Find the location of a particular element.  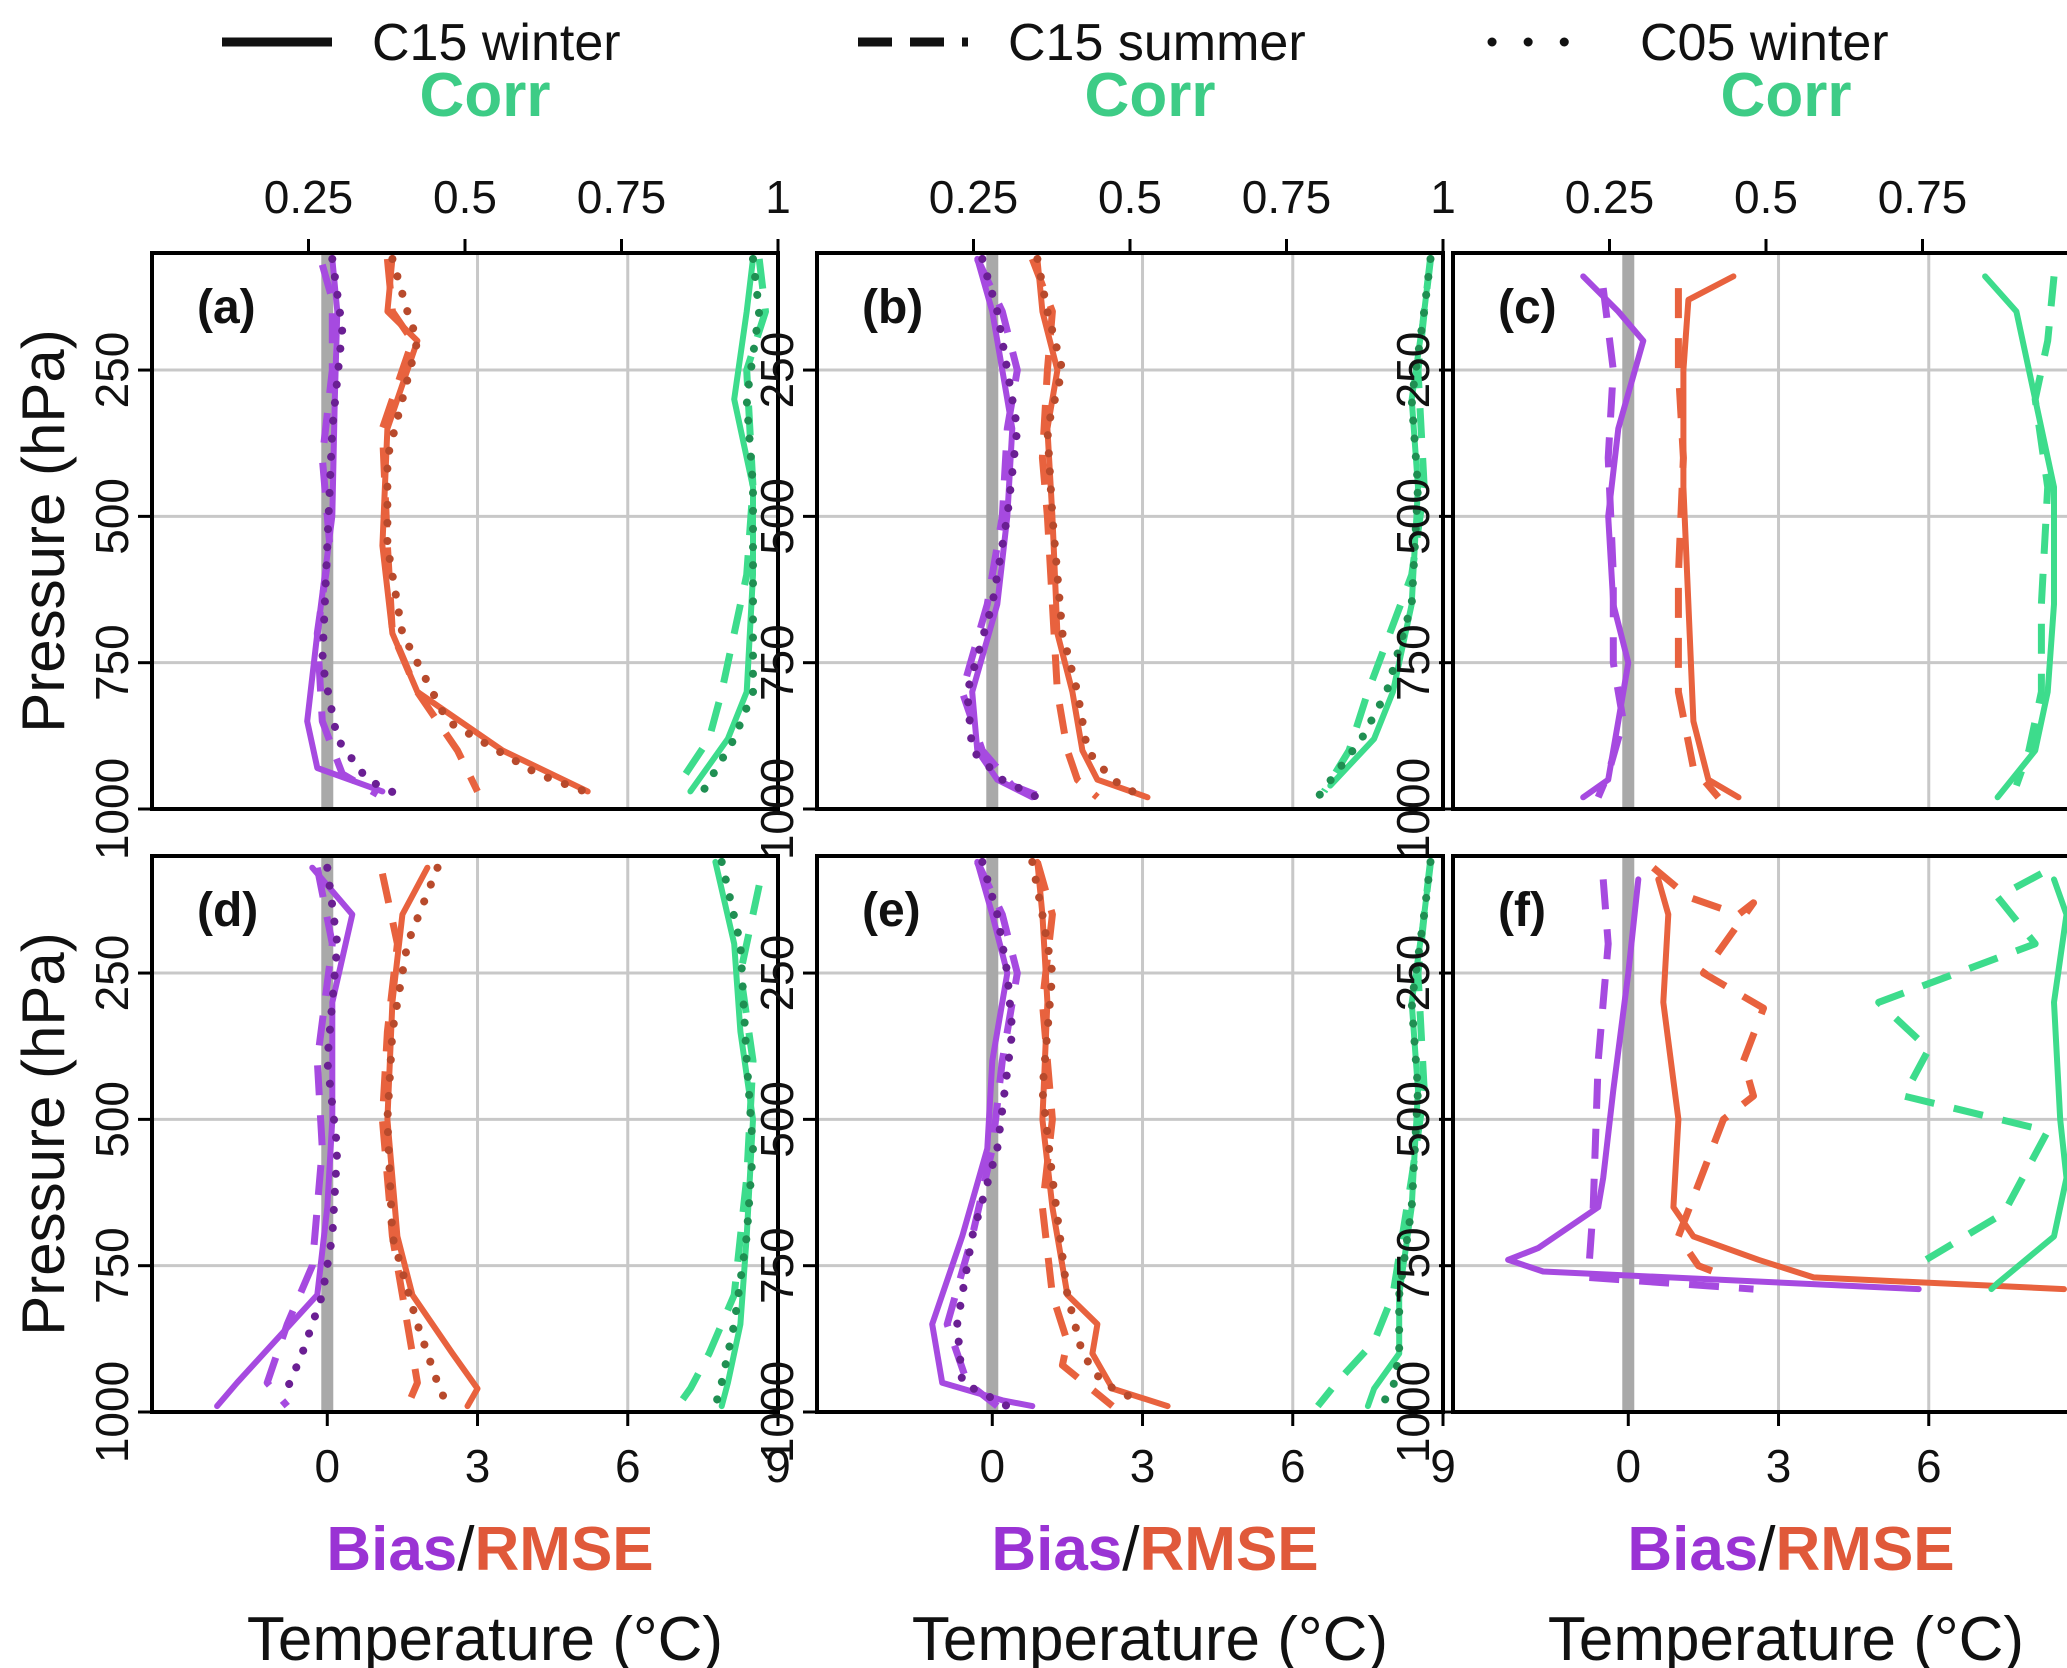

panel-label: (b) is located at coordinates (892, 307).